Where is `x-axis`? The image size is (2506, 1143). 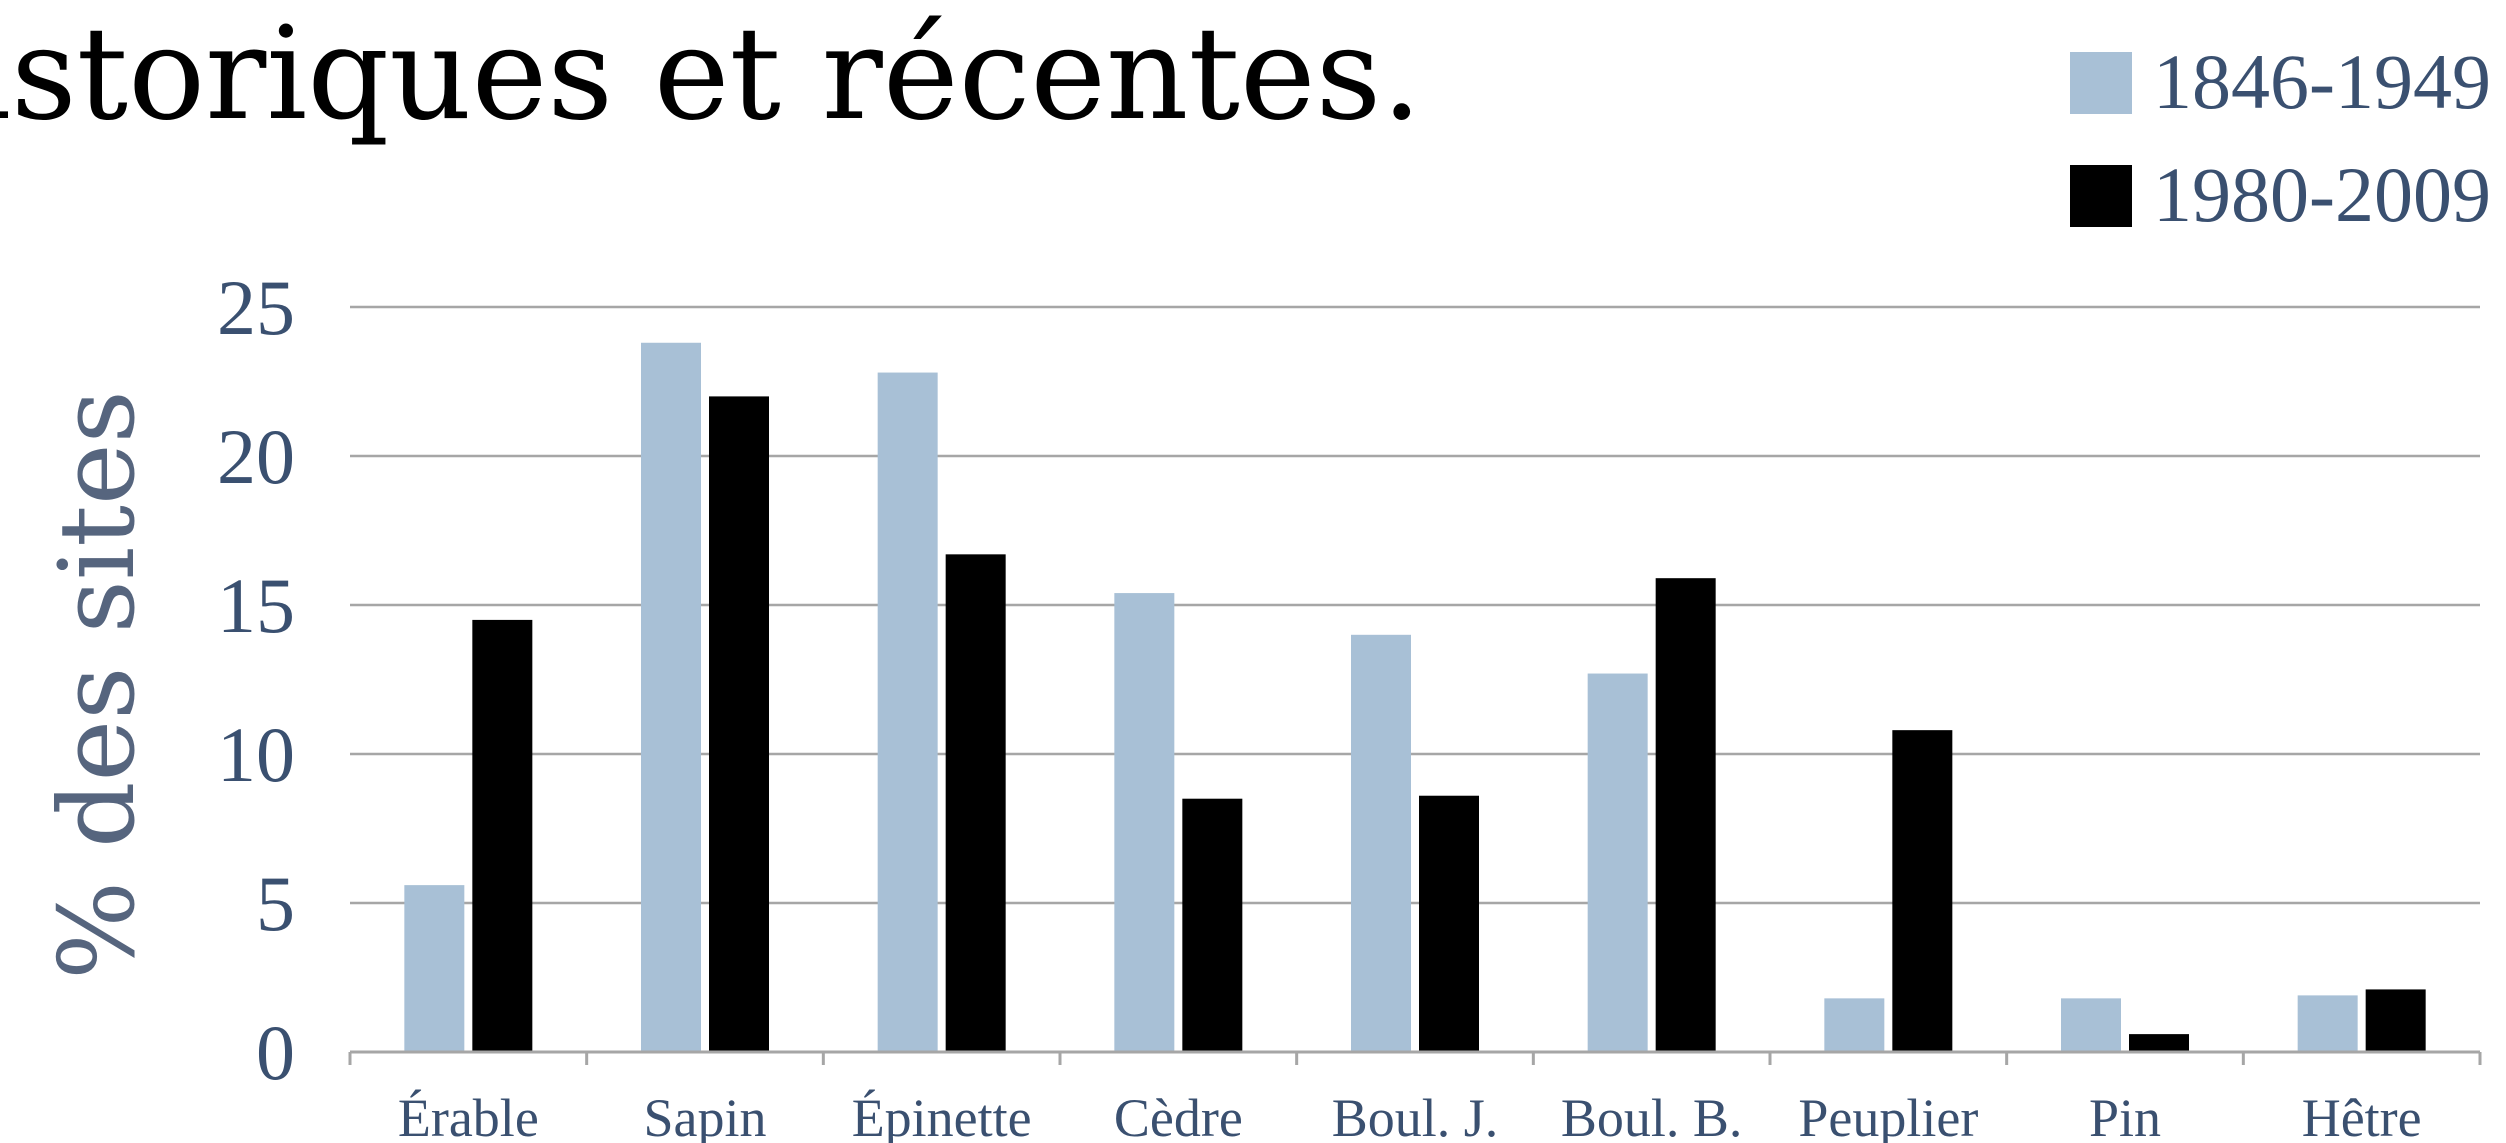 x-axis is located at coordinates (1415, 1057).